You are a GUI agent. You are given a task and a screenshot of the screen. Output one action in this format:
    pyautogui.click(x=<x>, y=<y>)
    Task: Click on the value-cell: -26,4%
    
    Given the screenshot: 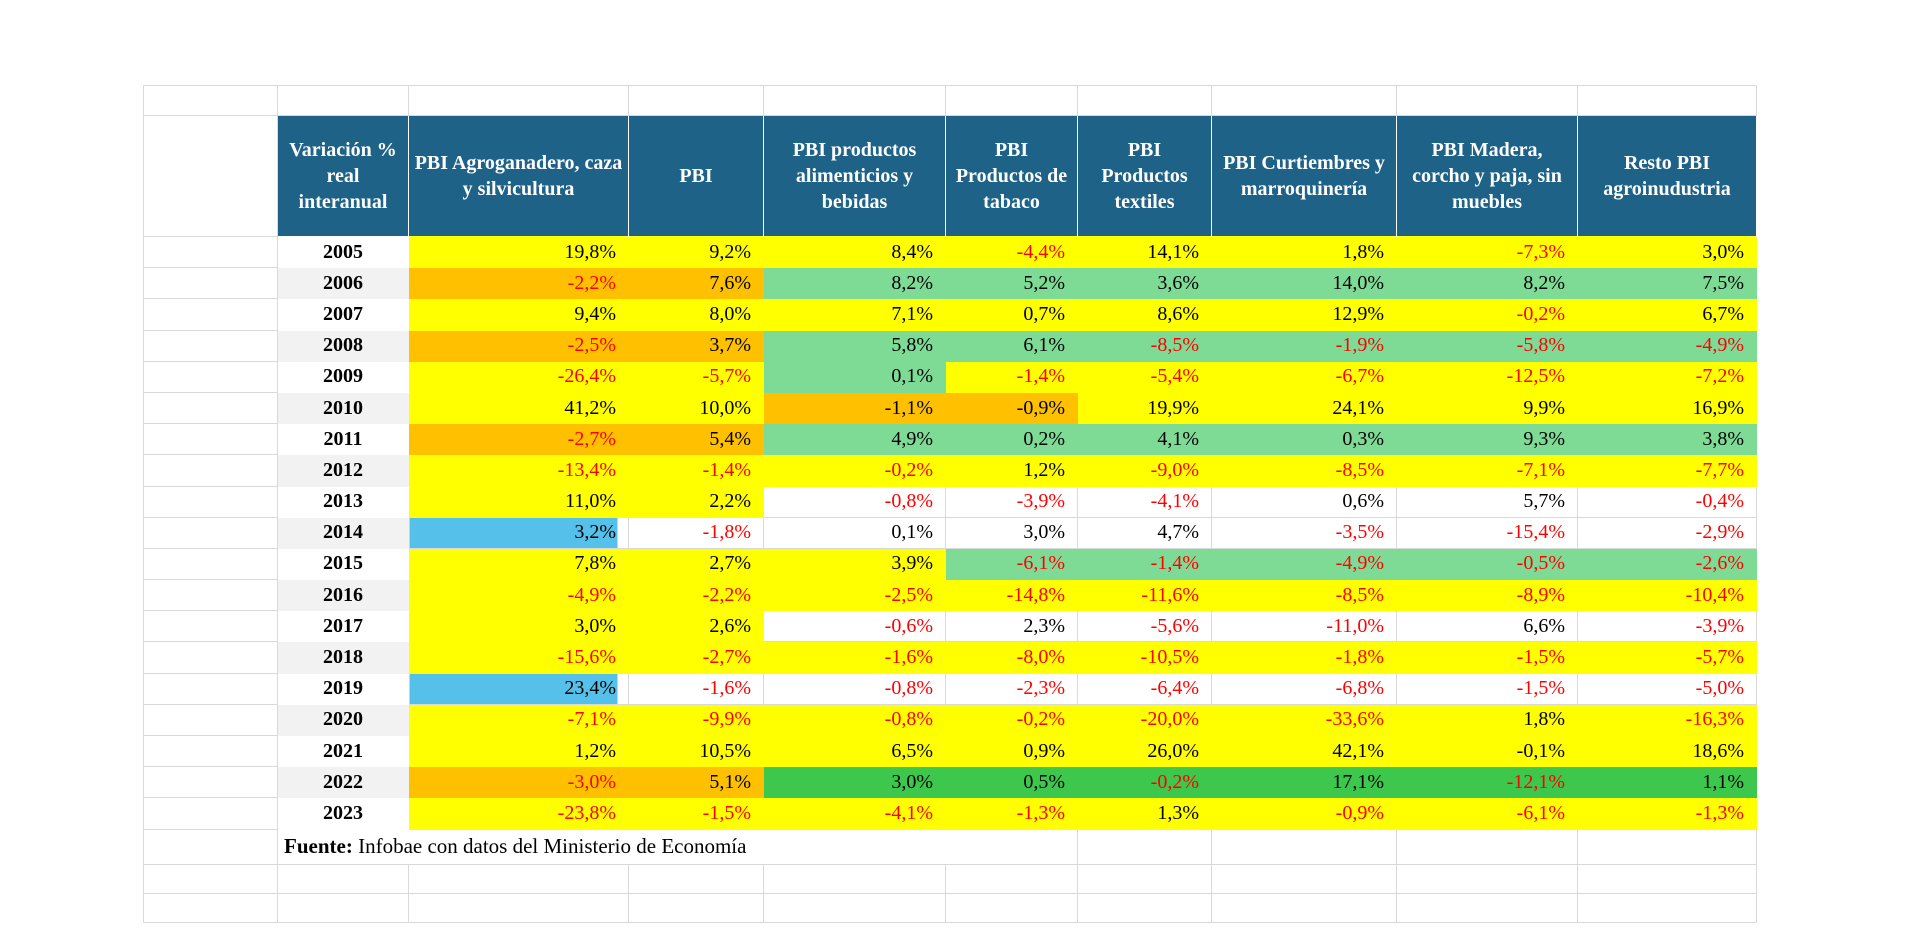 What is the action you would take?
    pyautogui.click(x=518, y=376)
    